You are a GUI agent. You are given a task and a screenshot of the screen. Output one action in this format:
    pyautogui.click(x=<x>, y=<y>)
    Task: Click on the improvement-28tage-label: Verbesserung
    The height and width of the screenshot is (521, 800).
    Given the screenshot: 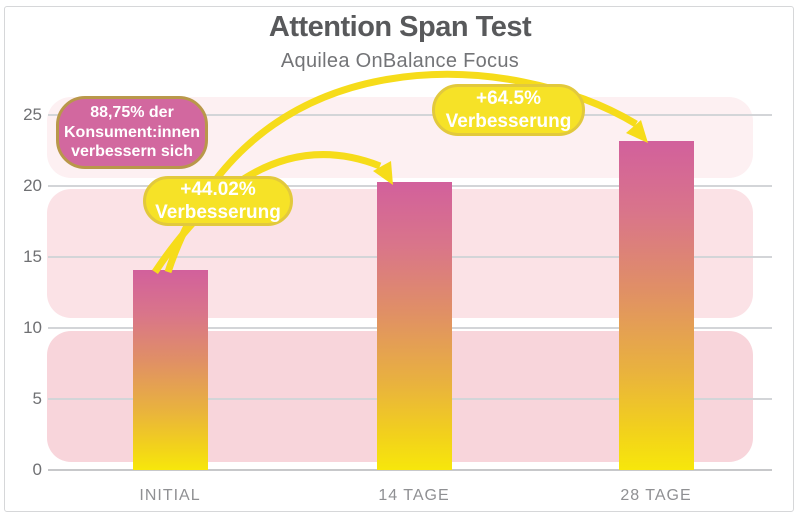 What is the action you would take?
    pyautogui.click(x=508, y=121)
    